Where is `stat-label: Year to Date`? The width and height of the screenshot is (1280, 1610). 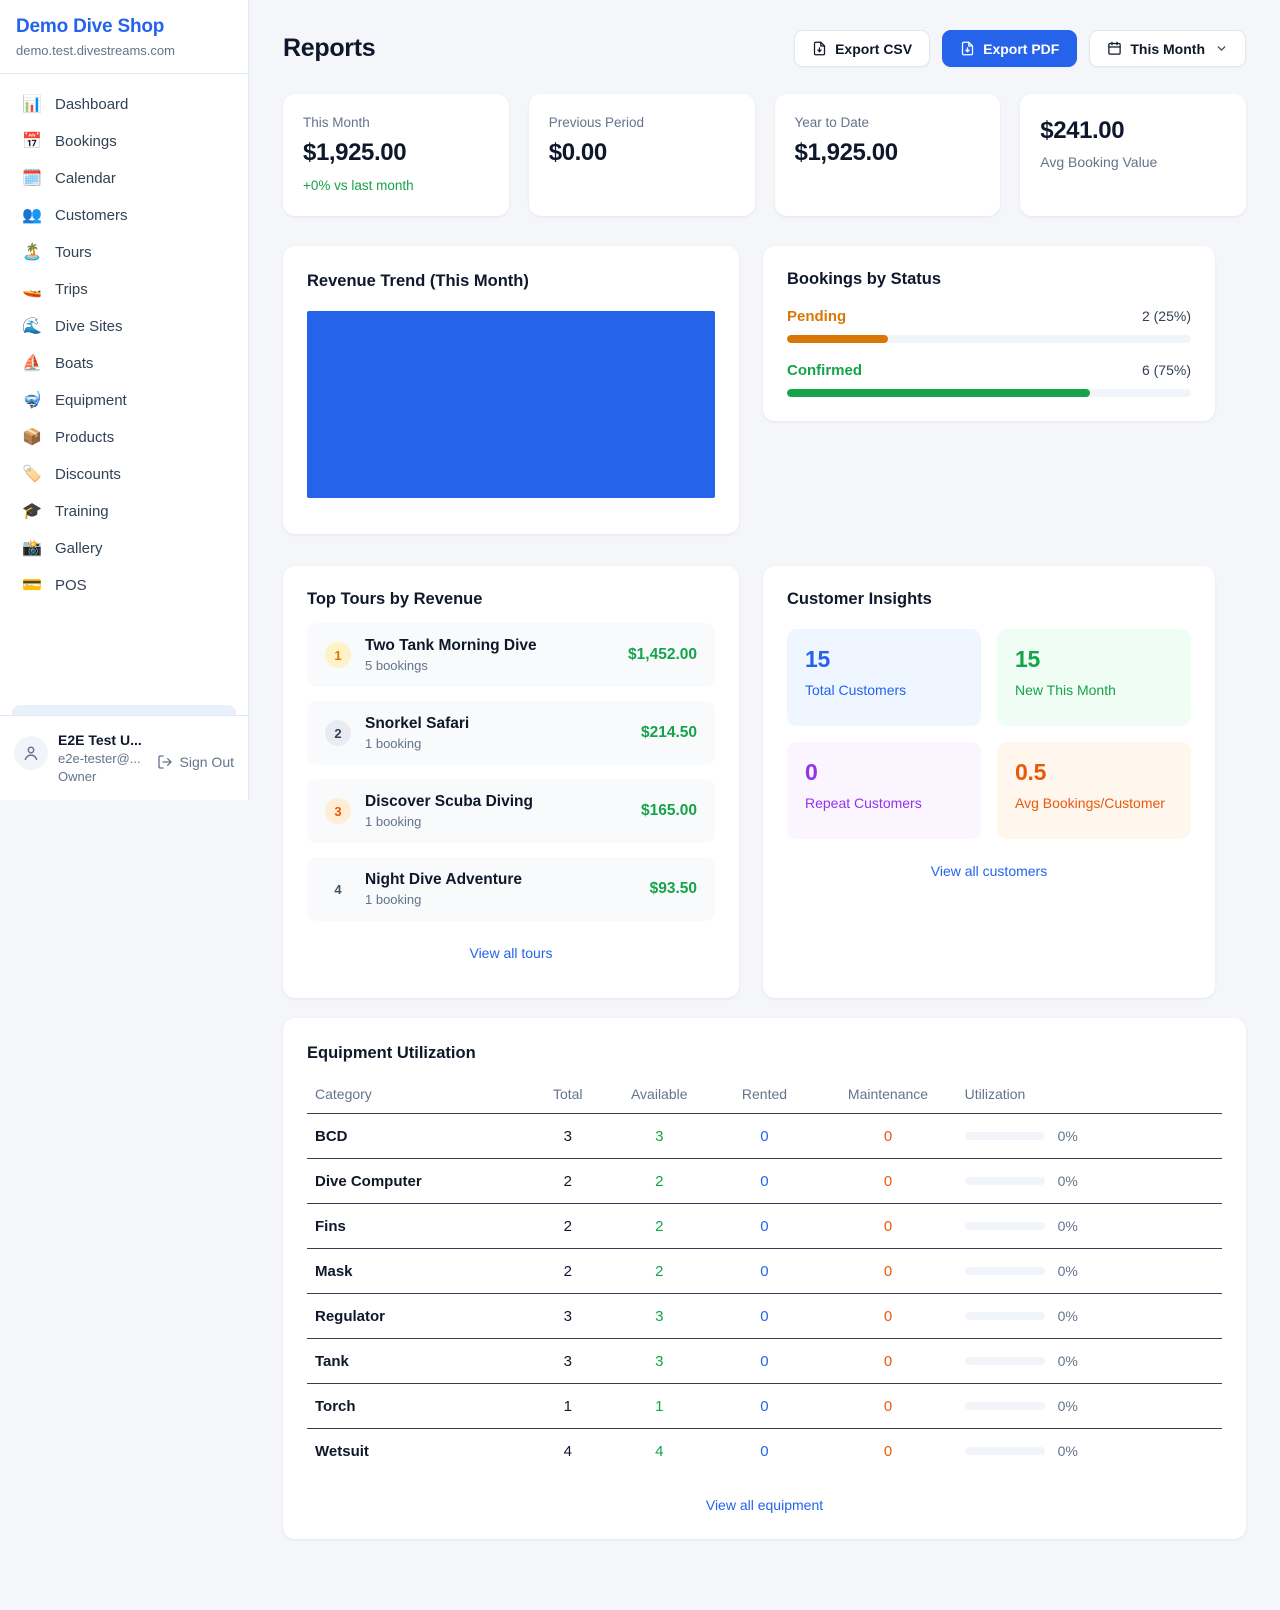 stat-label: Year to Date is located at coordinates (832, 122).